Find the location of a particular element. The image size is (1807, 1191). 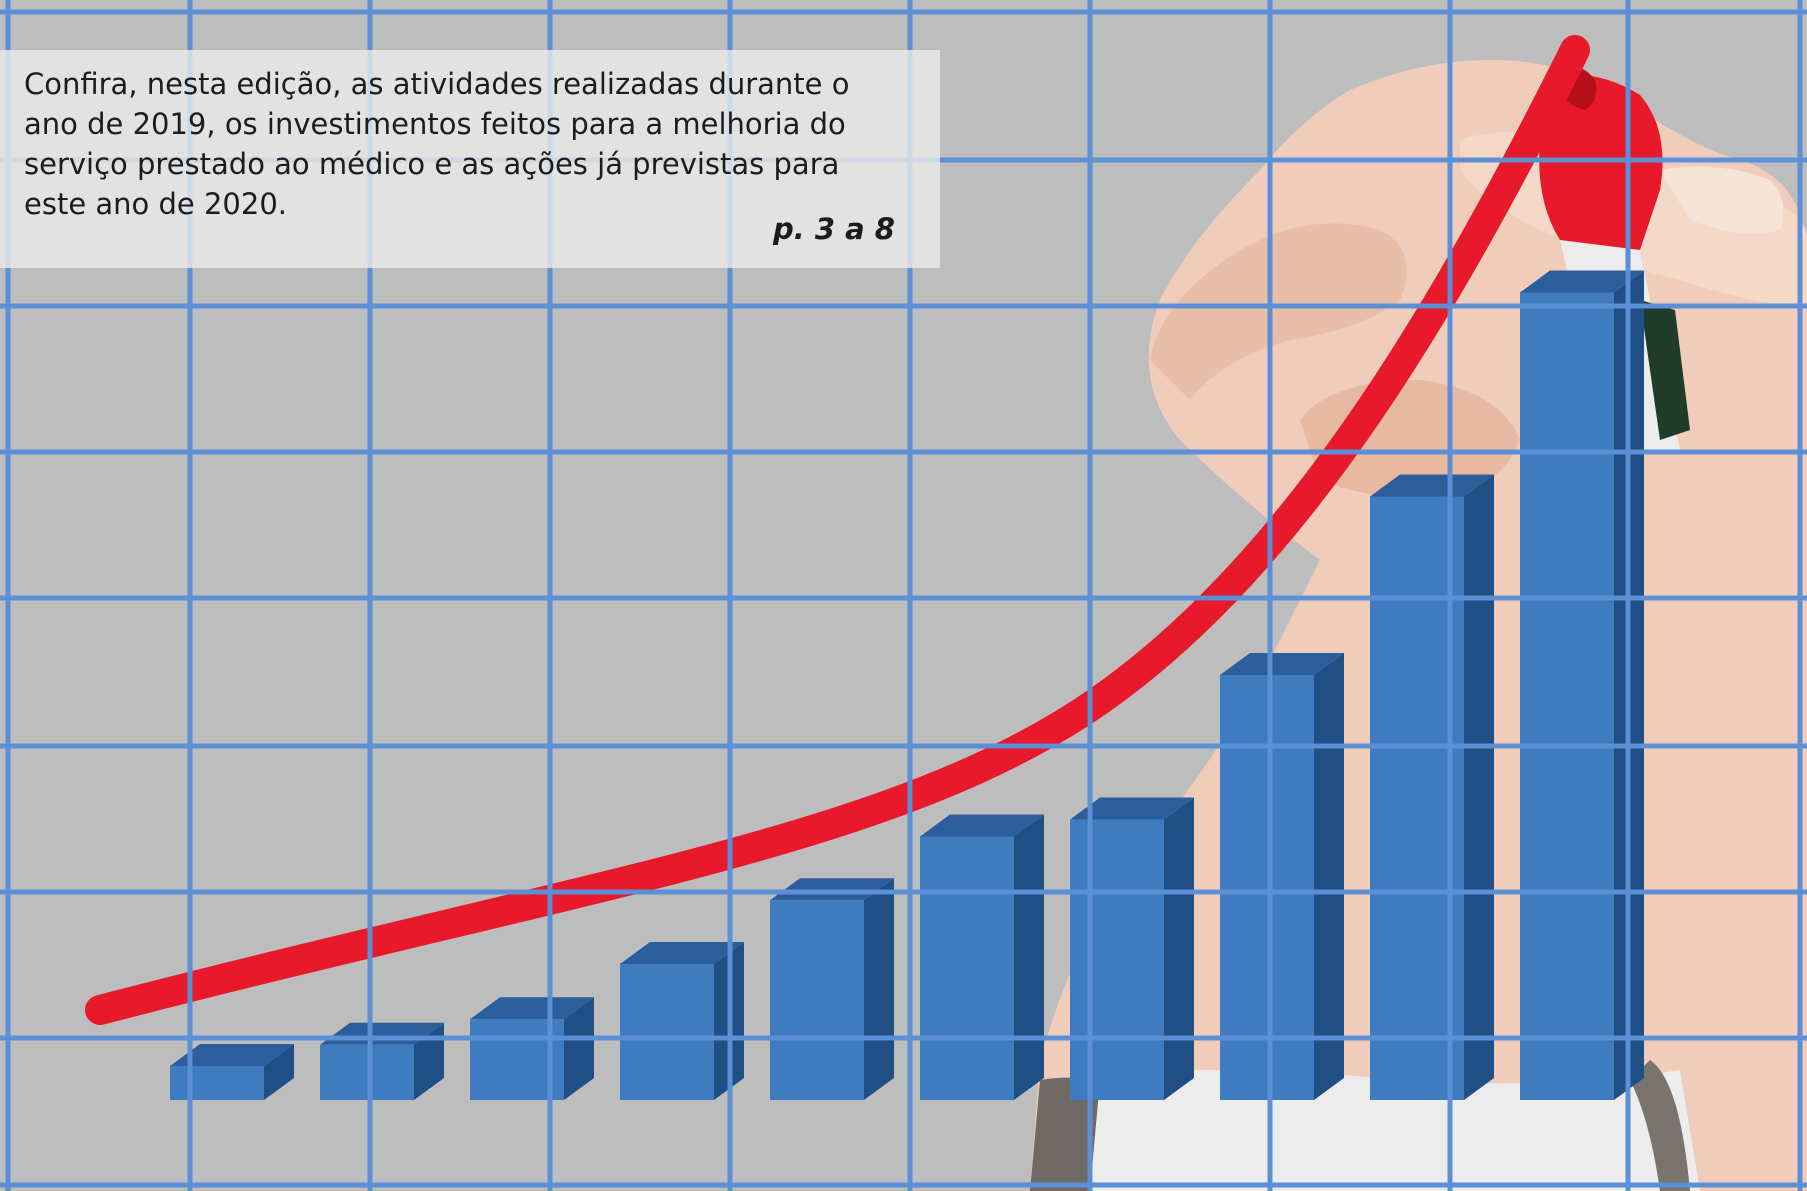

page-reference: p. 3 a 8 is located at coordinates (834, 229).